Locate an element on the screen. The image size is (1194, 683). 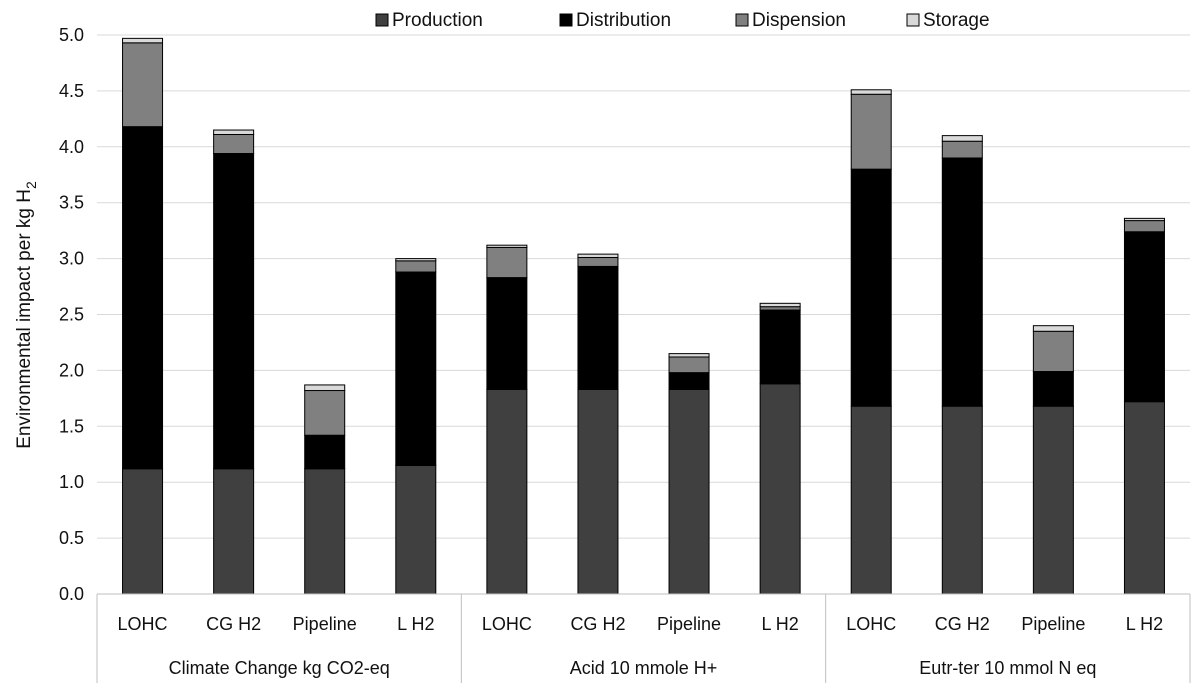
legend-label-storage: Storage is located at coordinates (956, 20).